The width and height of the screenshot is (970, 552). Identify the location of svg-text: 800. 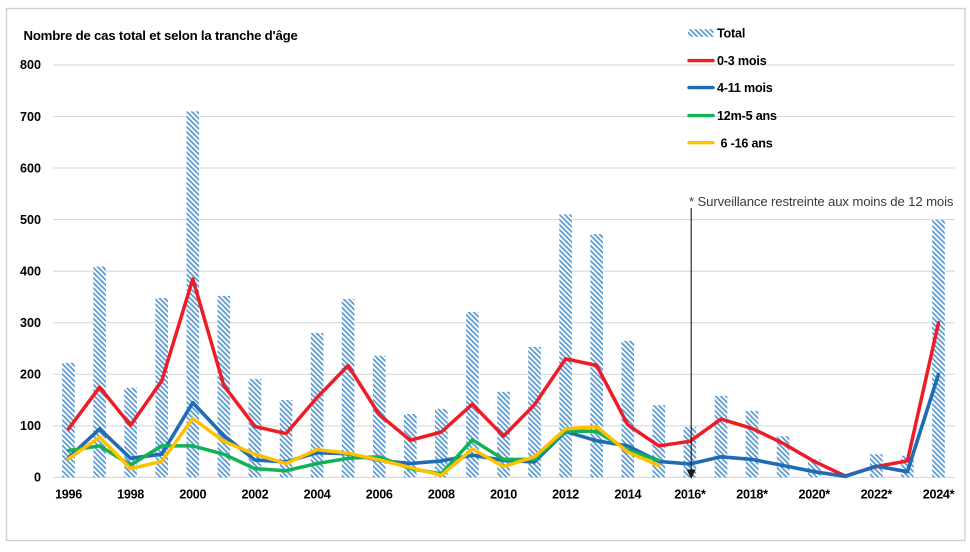
(30, 65).